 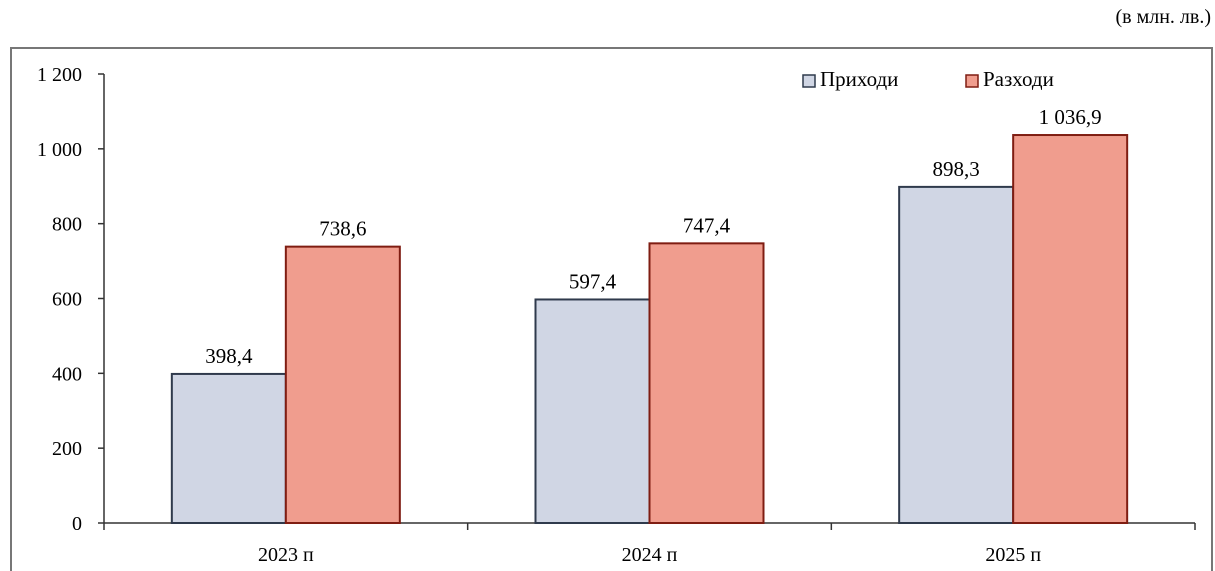 I want to click on x-tick-label: 2024 п, so click(x=650, y=555).